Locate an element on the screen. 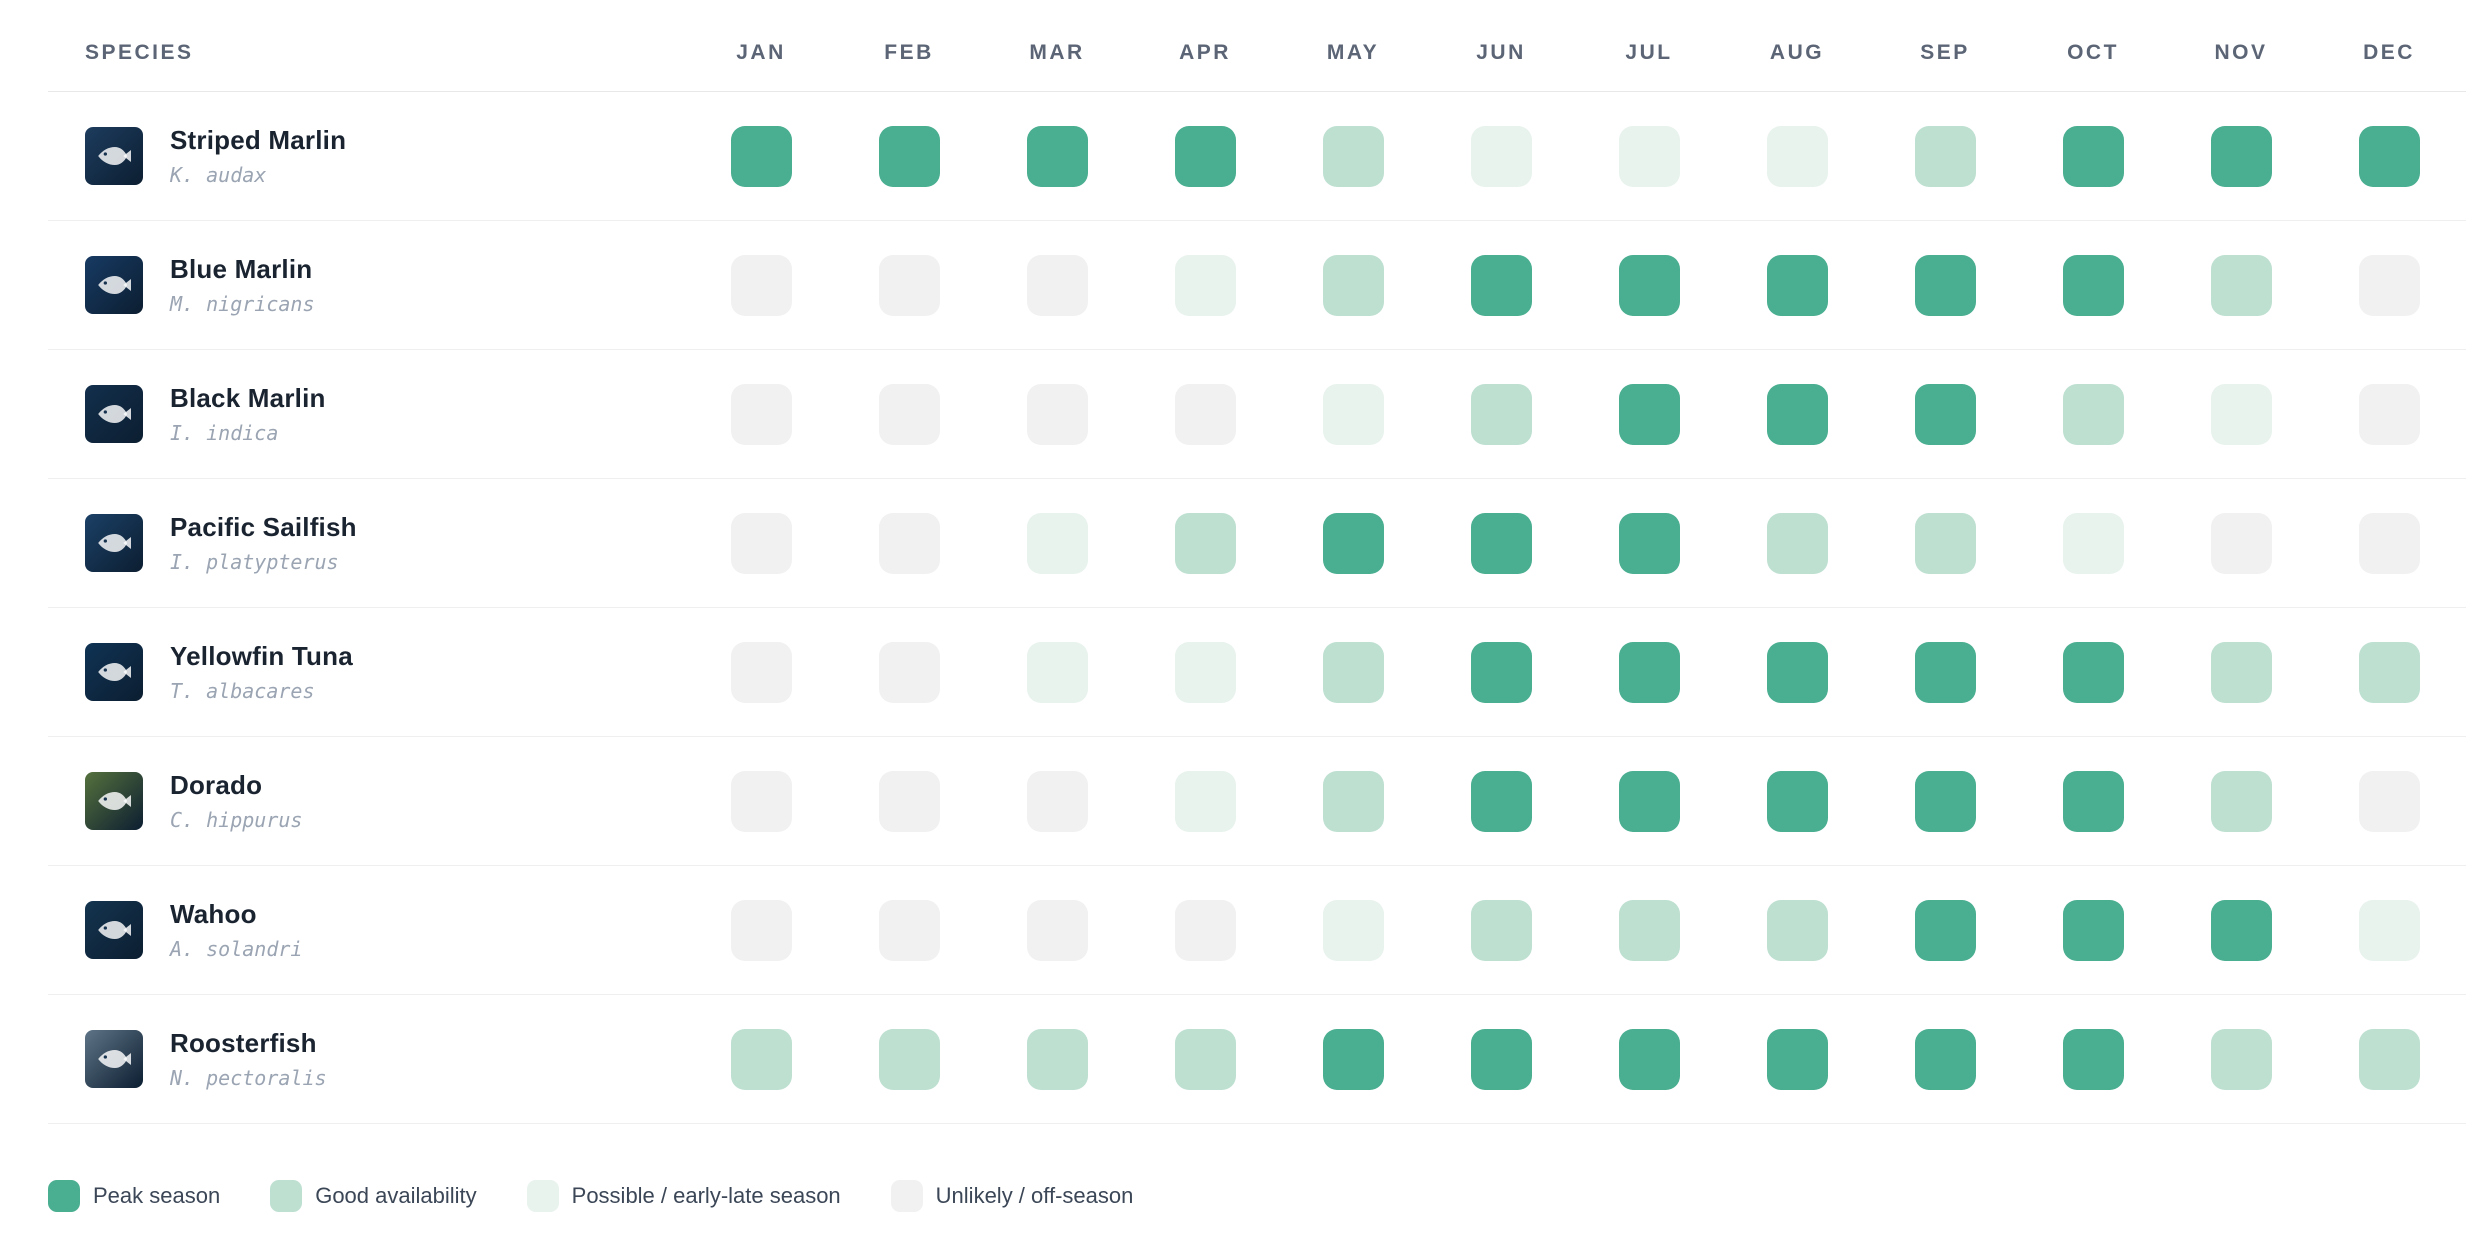  species-scientific-name: N. pectoralis is located at coordinates (248, 1078).